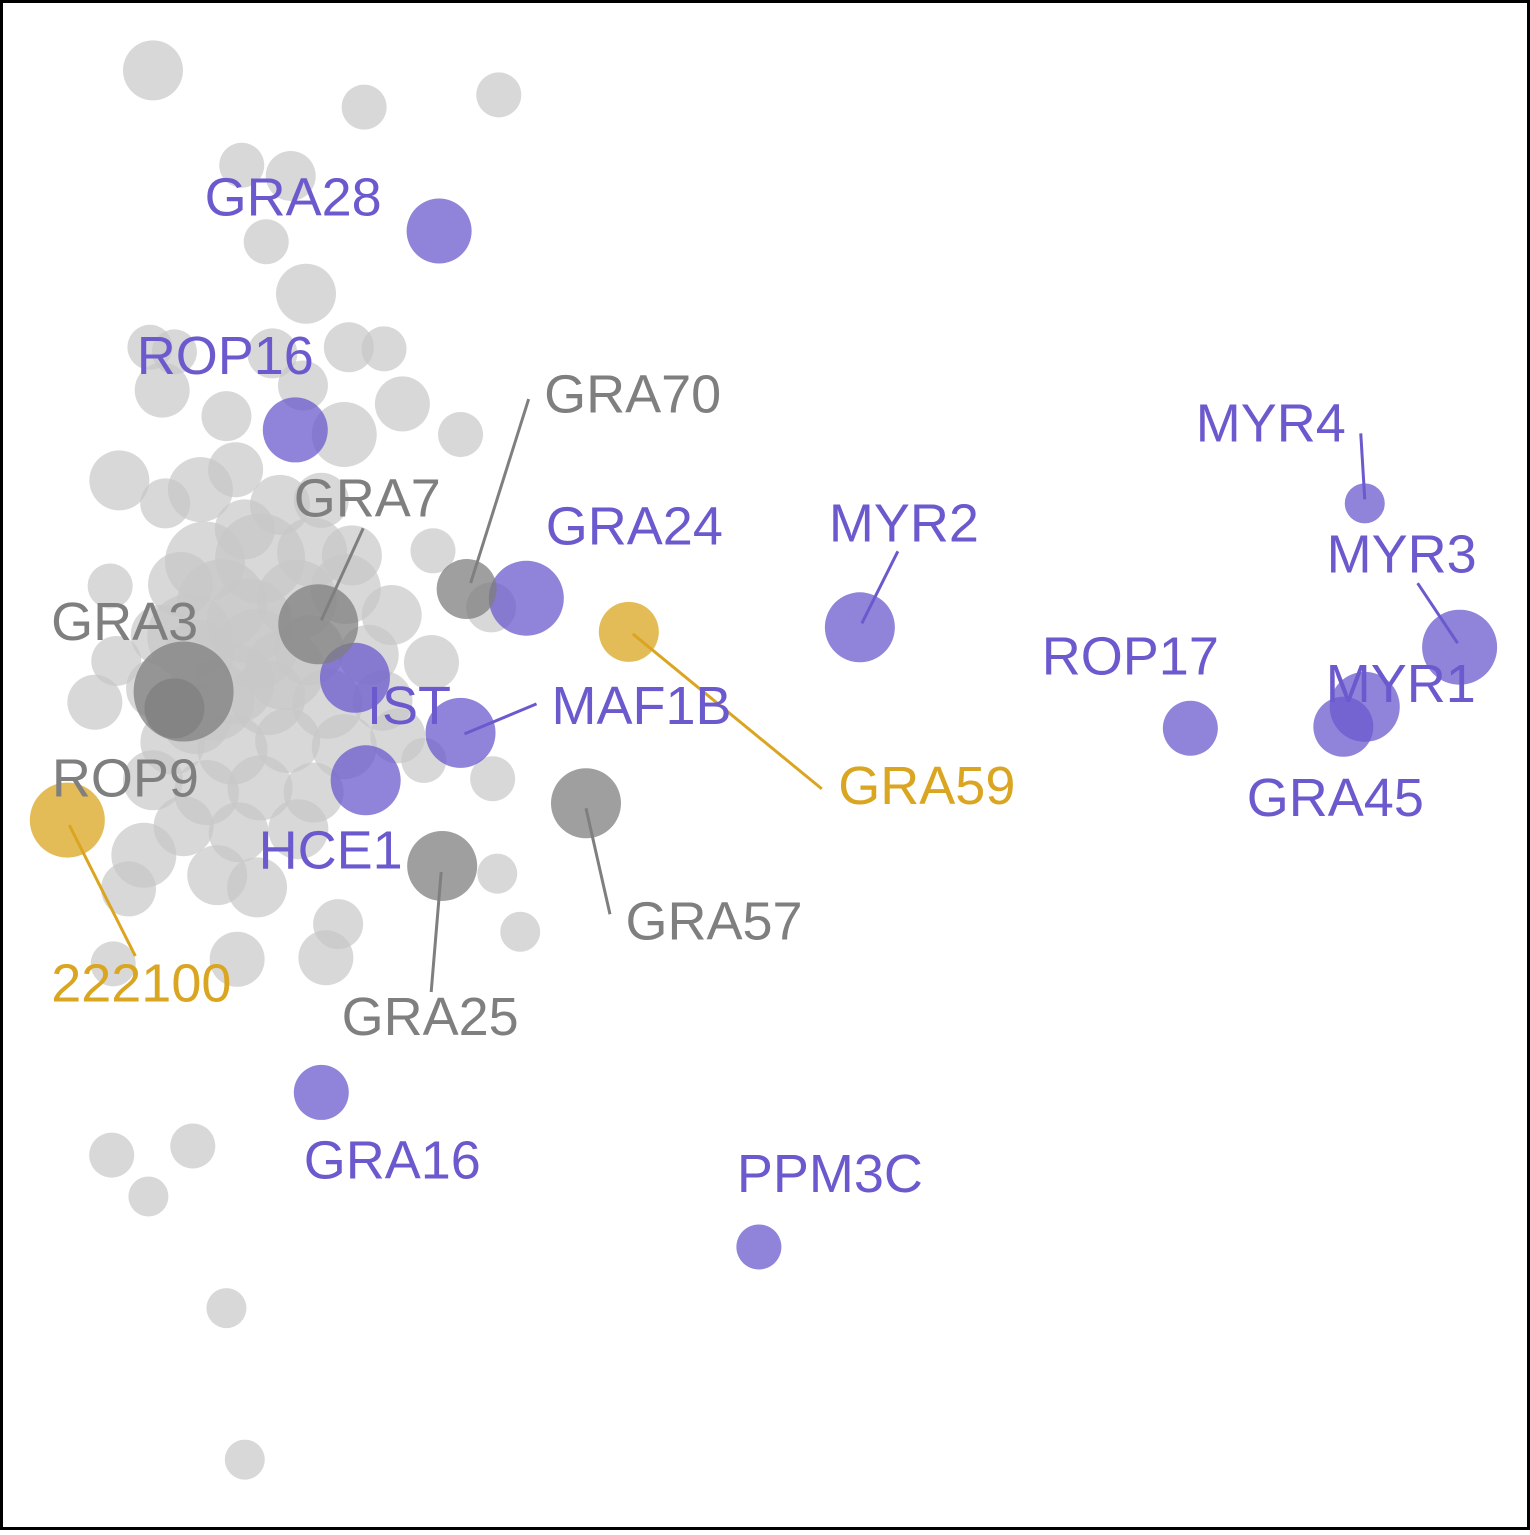 The width and height of the screenshot is (1530, 1535). Describe the element at coordinates (628, 631) in the screenshot. I see `highlight-point-gra59` at that location.